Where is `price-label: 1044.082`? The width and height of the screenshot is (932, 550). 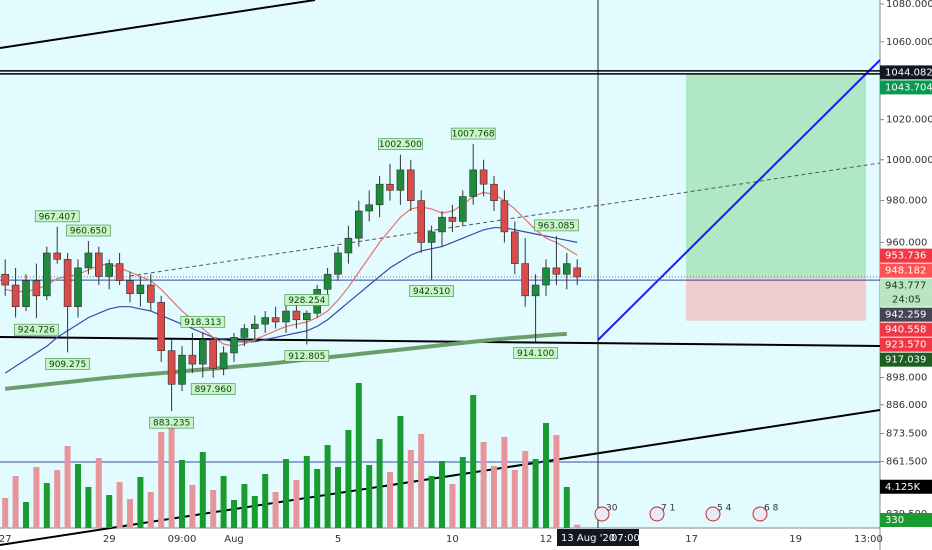 price-label: 1044.082 is located at coordinates (908, 72).